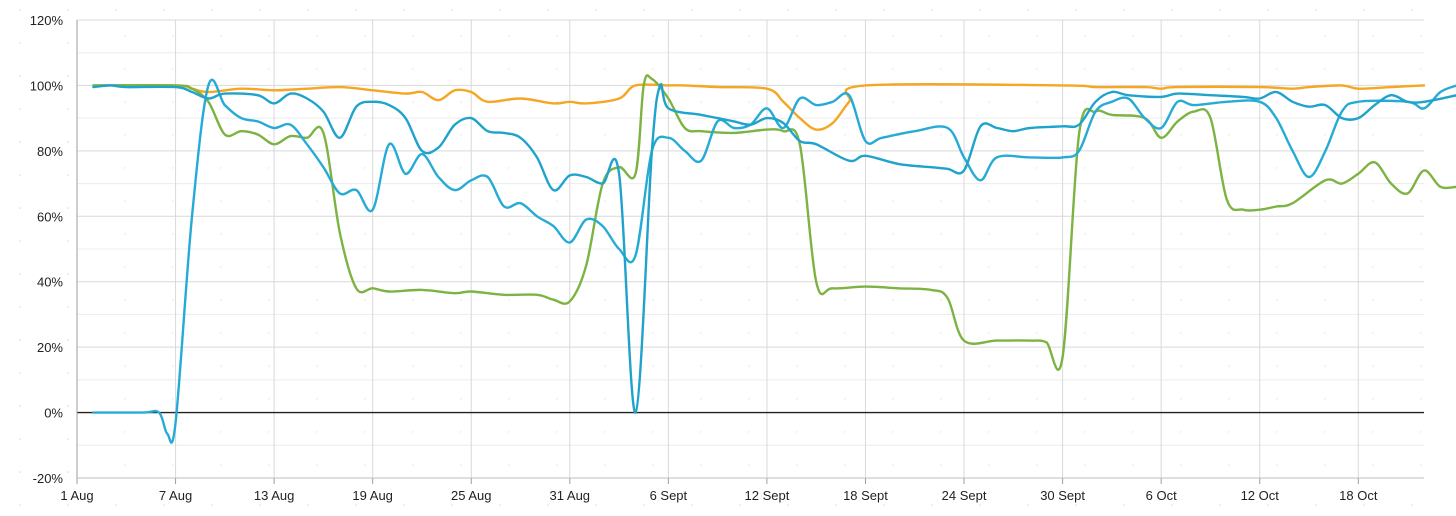 Image resolution: width=1456 pixels, height=516 pixels. What do you see at coordinates (964, 495) in the screenshot?
I see `x-tick-label: 24 Sept` at bounding box center [964, 495].